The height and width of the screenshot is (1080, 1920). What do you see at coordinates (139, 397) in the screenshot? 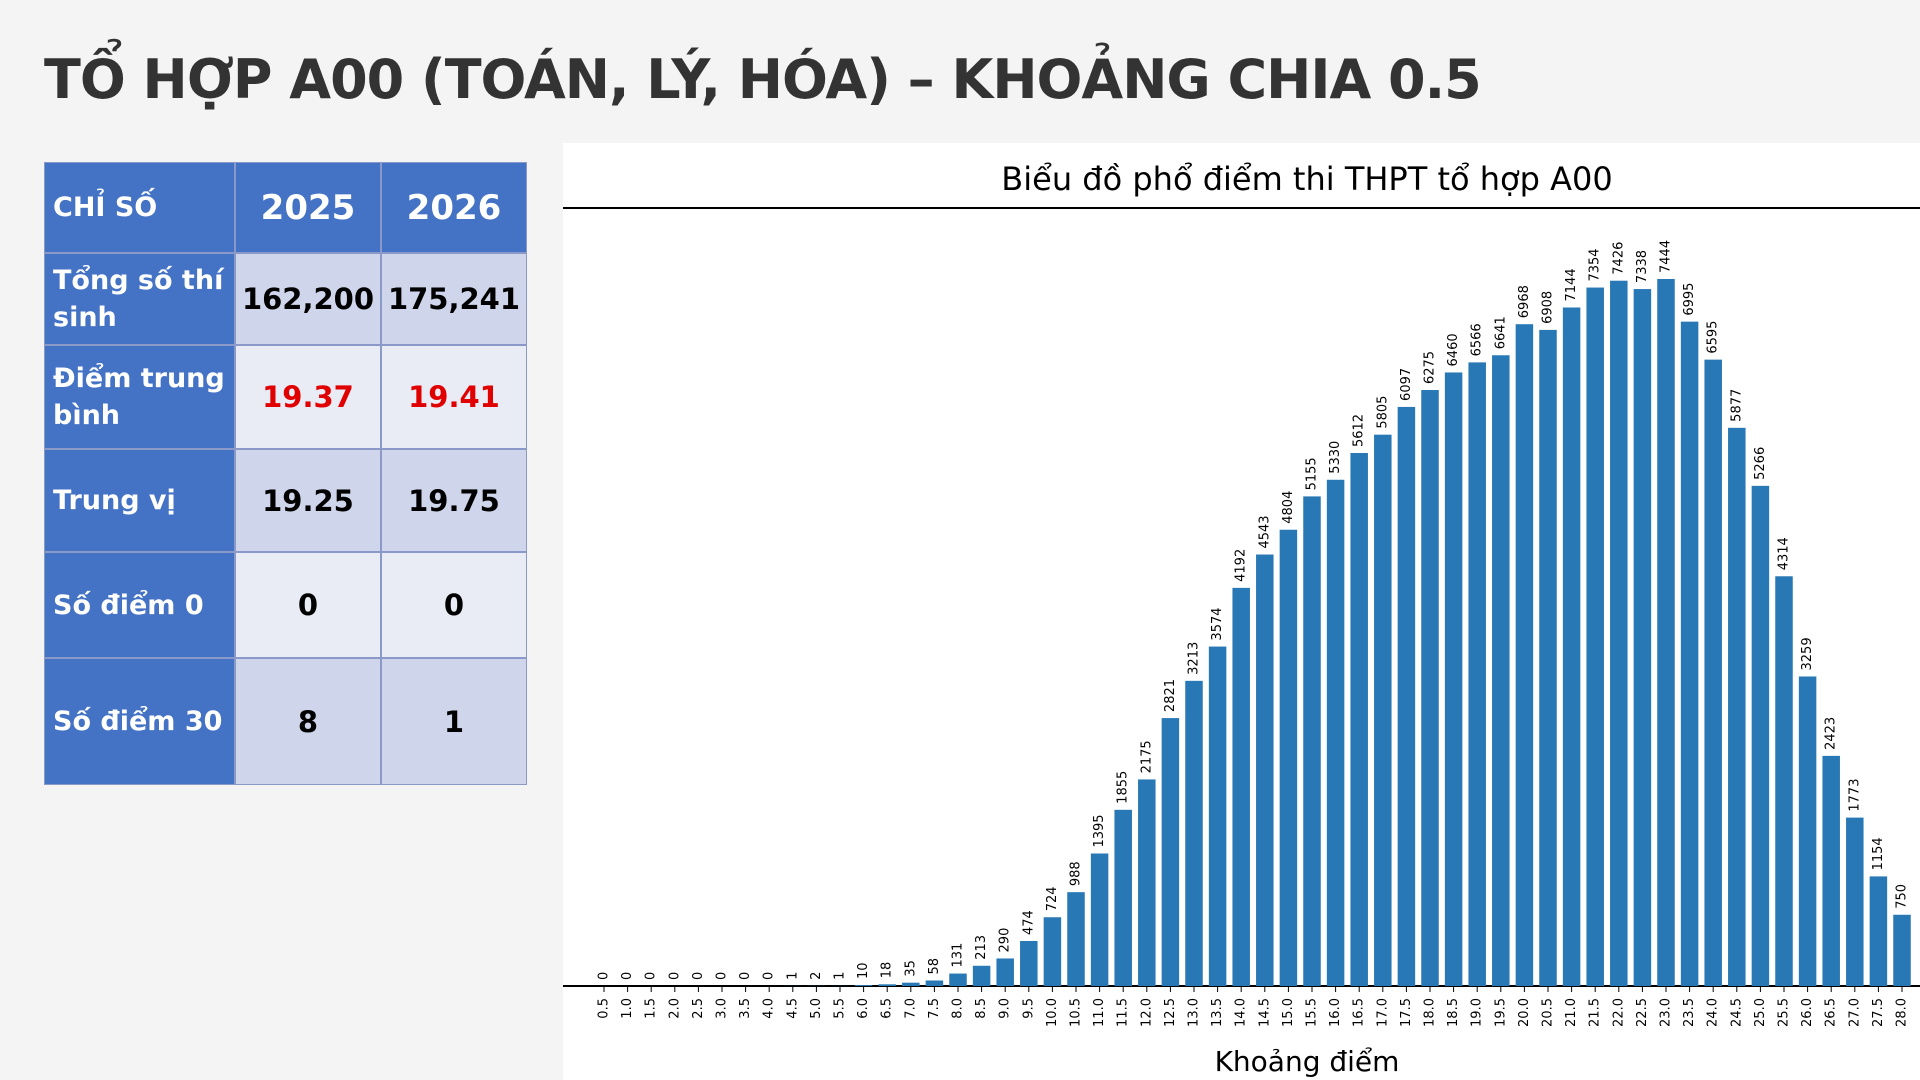
I see `row-label: Điểm trung bình` at bounding box center [139, 397].